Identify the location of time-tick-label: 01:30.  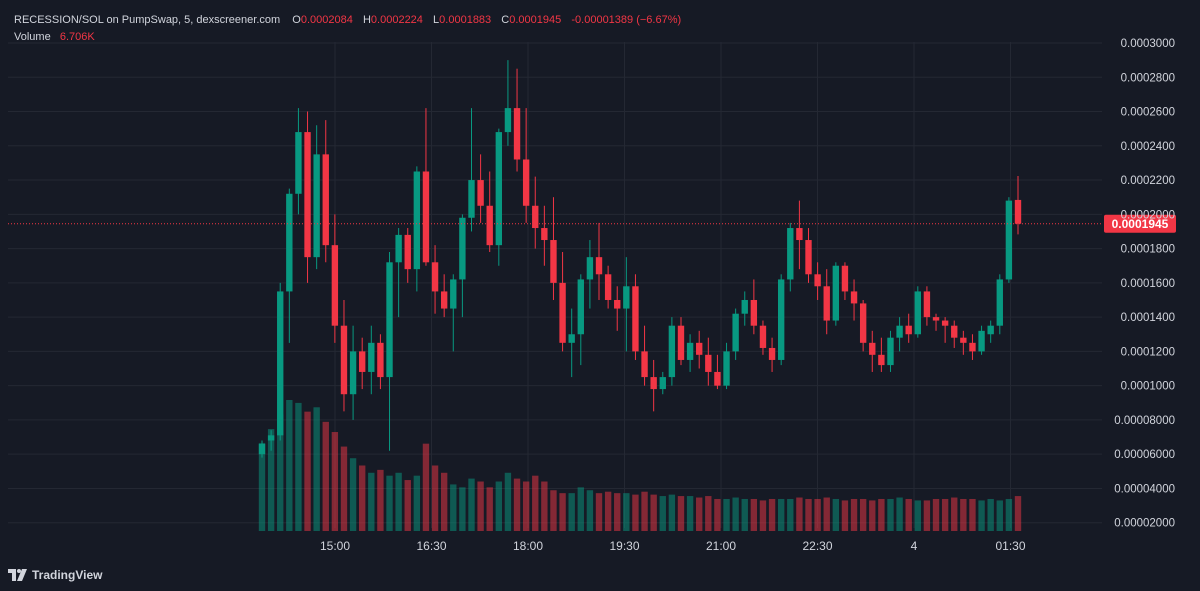
(1010, 546).